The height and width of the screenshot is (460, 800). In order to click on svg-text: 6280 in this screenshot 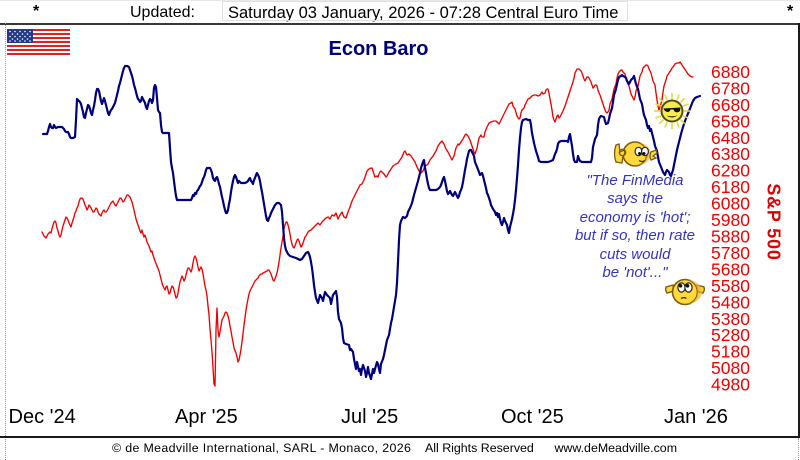, I will do `click(730, 171)`.